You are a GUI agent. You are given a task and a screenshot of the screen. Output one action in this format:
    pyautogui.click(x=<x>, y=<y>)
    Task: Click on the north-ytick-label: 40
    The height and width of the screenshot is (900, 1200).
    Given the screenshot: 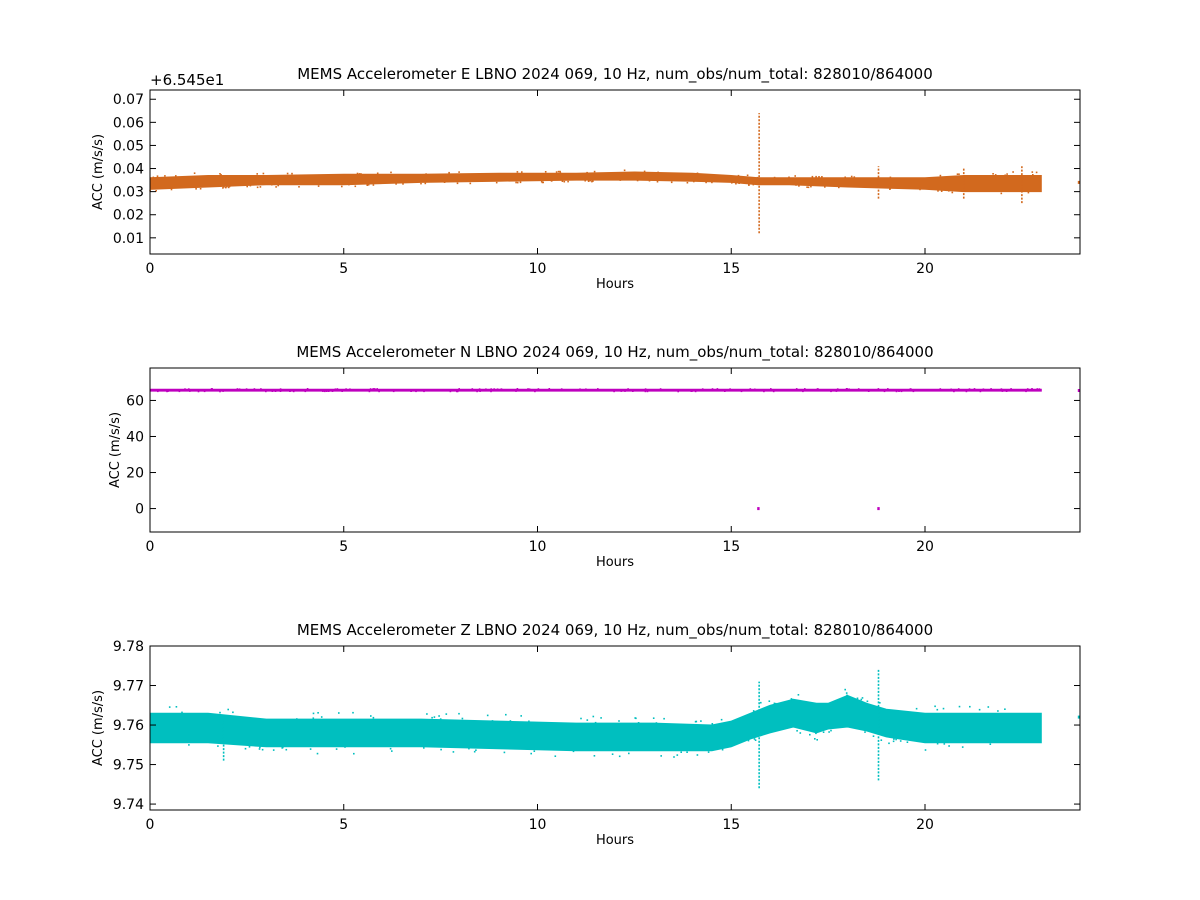 What is the action you would take?
    pyautogui.click(x=135, y=437)
    